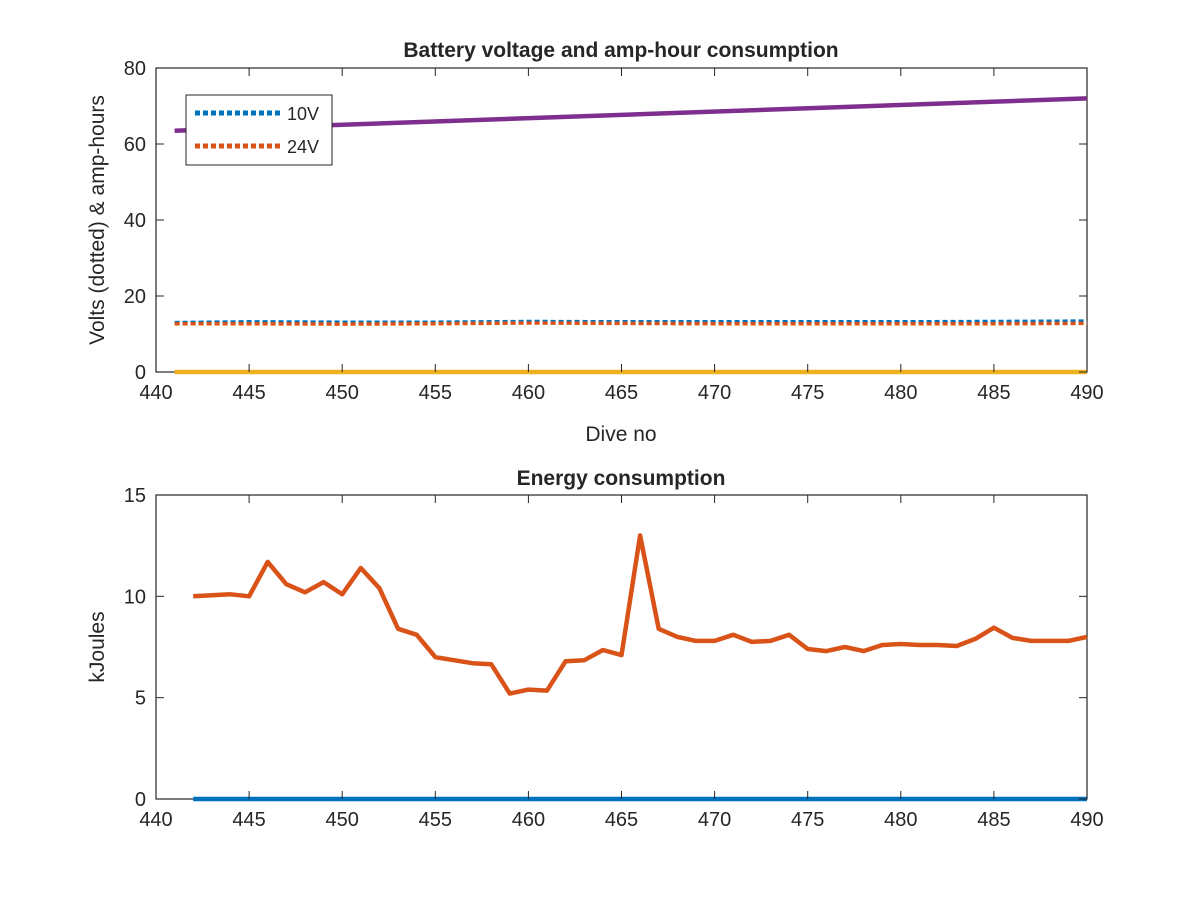 Image resolution: width=1200 pixels, height=900 pixels. What do you see at coordinates (135, 496) in the screenshot?
I see `y-tick-label: 15` at bounding box center [135, 496].